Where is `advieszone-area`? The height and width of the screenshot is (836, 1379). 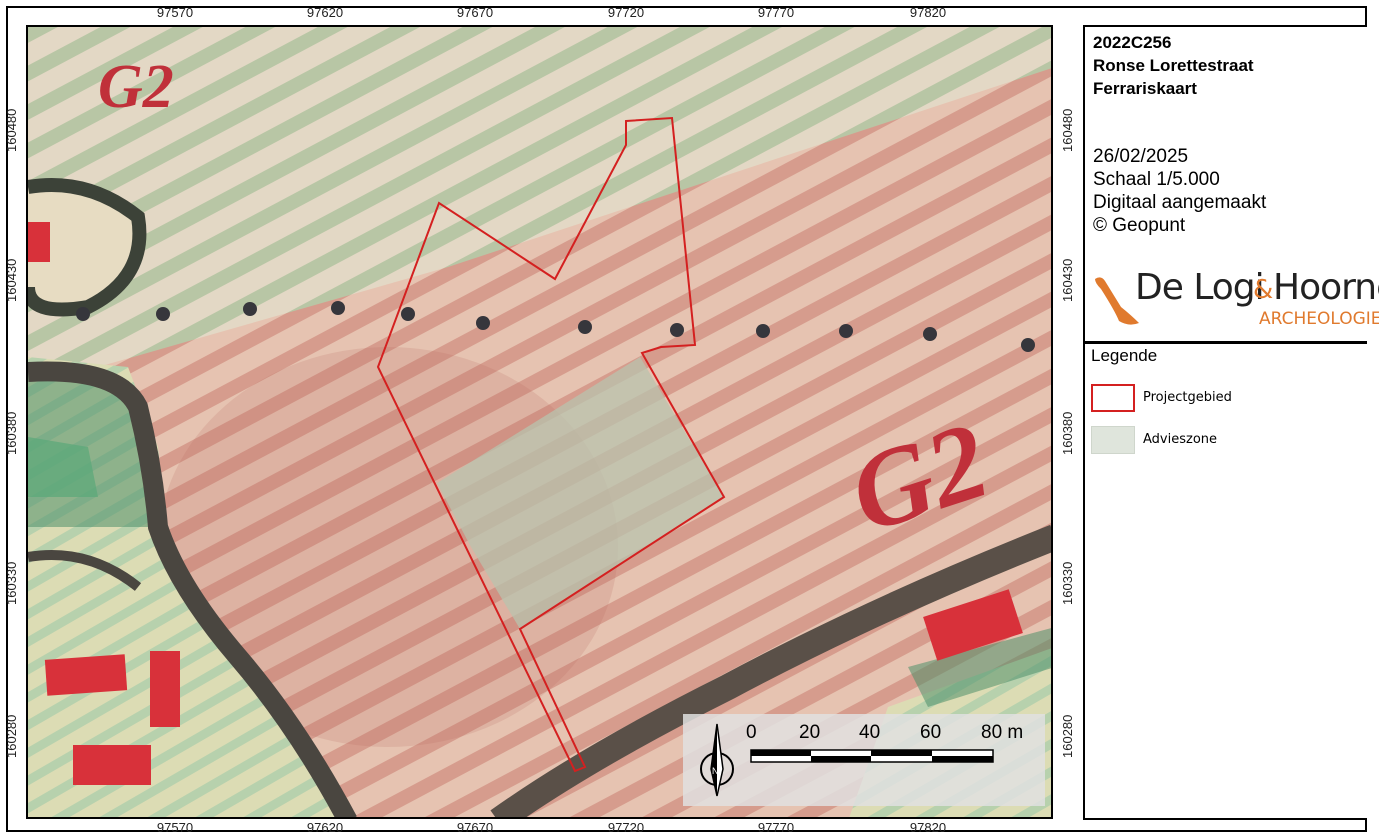 advieszone-area is located at coordinates (580, 493).